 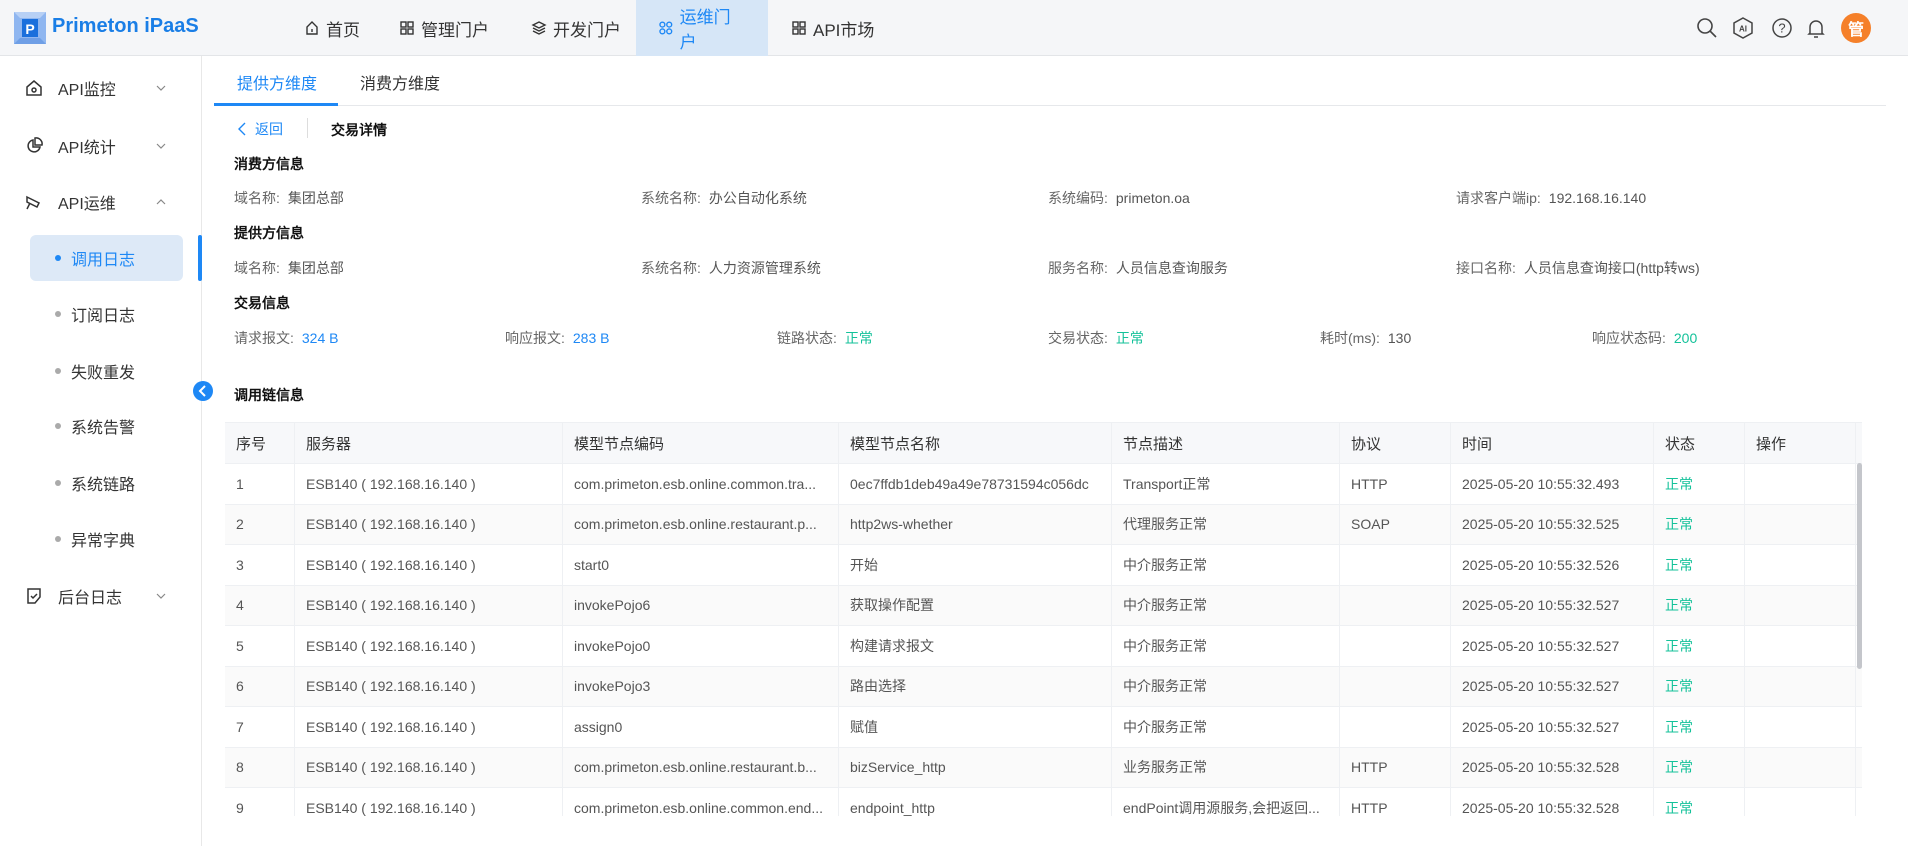 I want to click on nav-home: 首页, so click(x=332, y=28).